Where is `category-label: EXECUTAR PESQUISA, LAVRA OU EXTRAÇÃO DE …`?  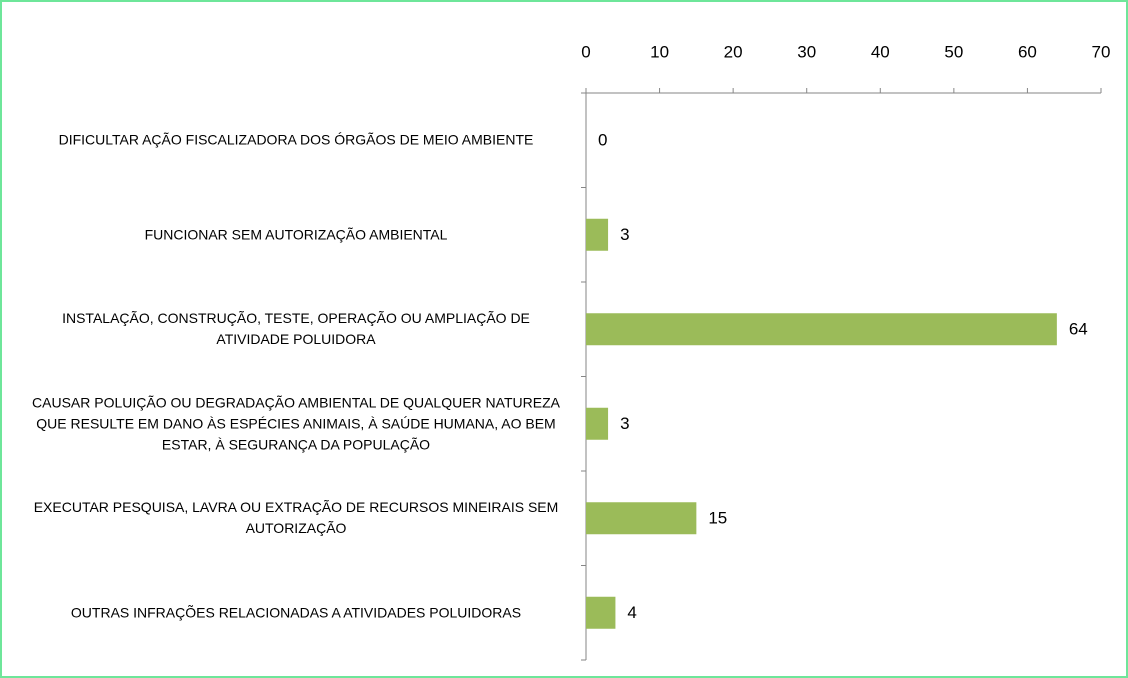 category-label: EXECUTAR PESQUISA, LAVRA OU EXTRAÇÃO DE … is located at coordinates (296, 518).